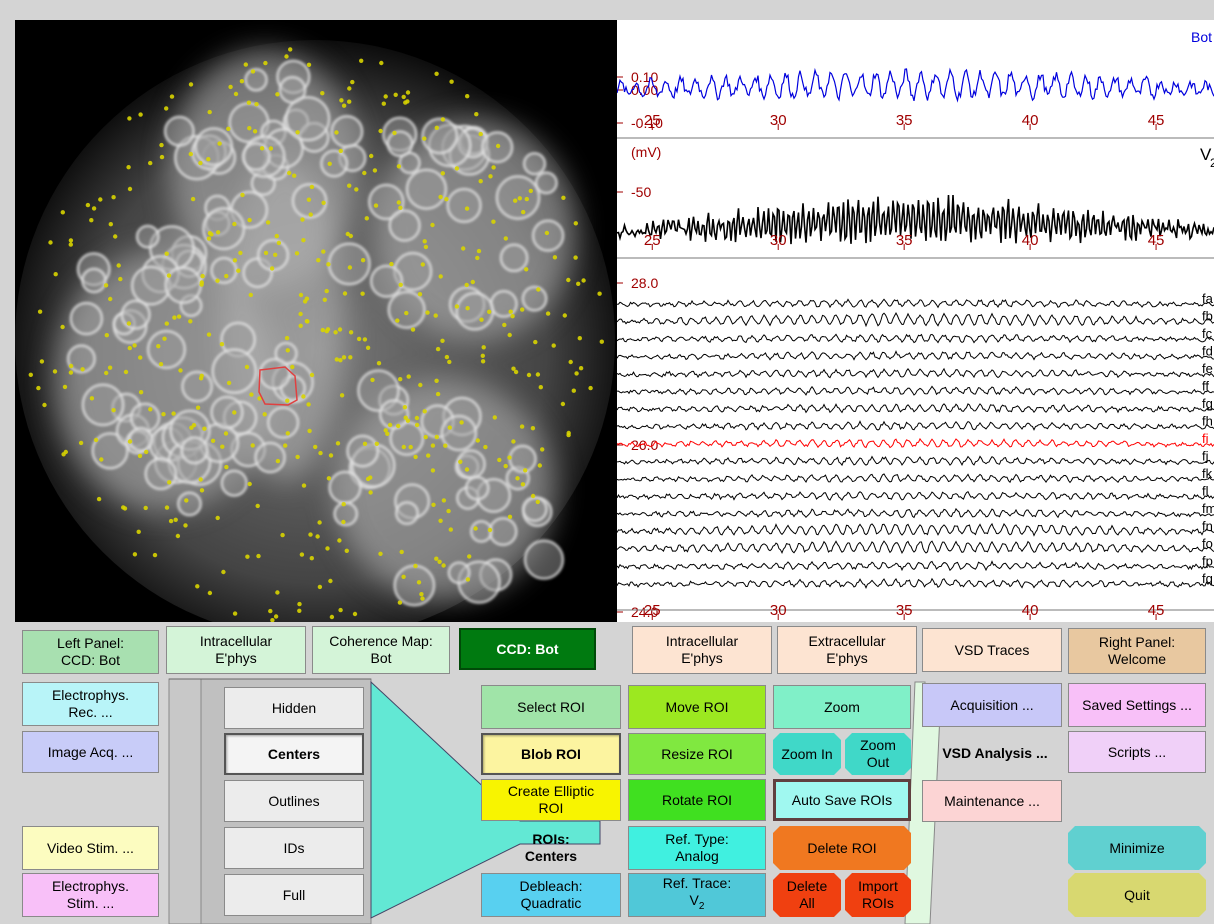 The height and width of the screenshot is (924, 1214). What do you see at coordinates (294, 895) in the screenshot?
I see `view-full-button: Full` at bounding box center [294, 895].